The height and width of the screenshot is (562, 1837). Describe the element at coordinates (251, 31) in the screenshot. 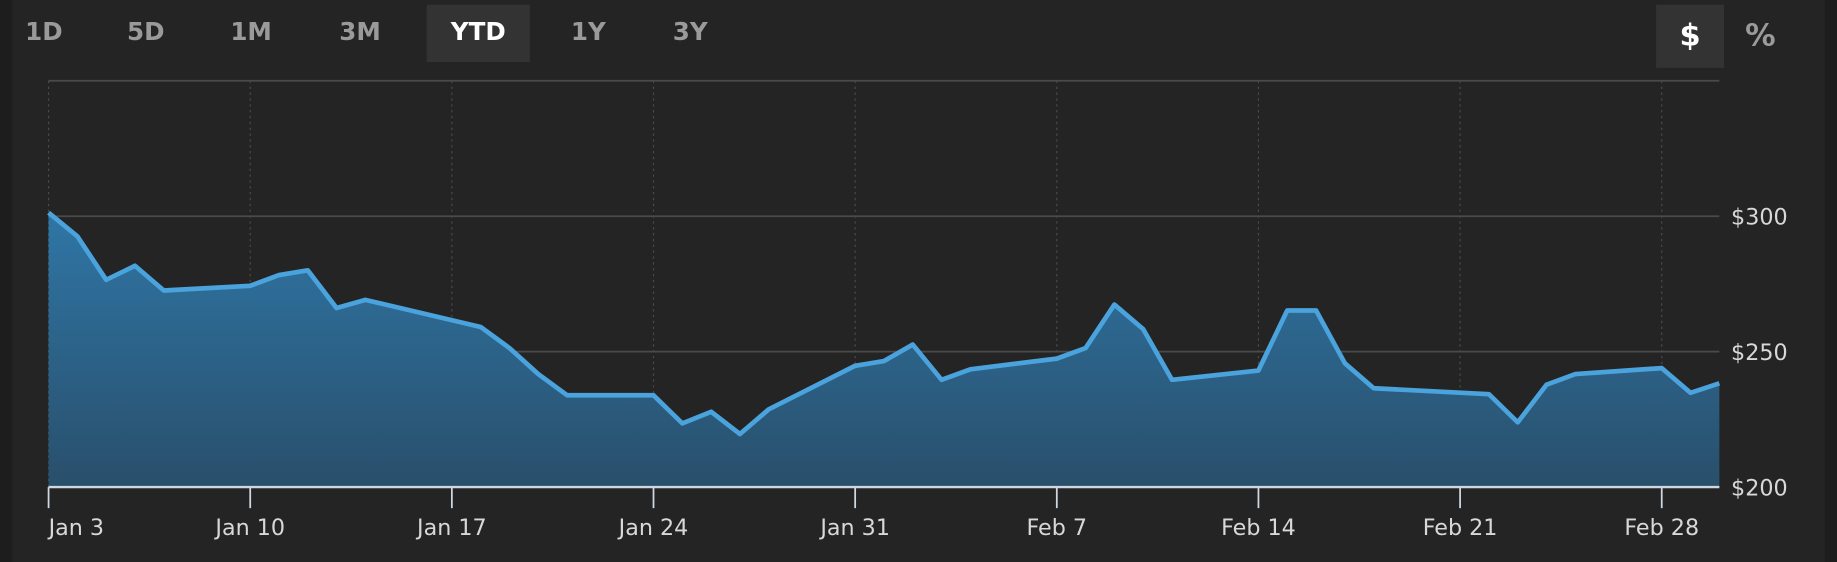

I see `range-tab: 1M` at that location.